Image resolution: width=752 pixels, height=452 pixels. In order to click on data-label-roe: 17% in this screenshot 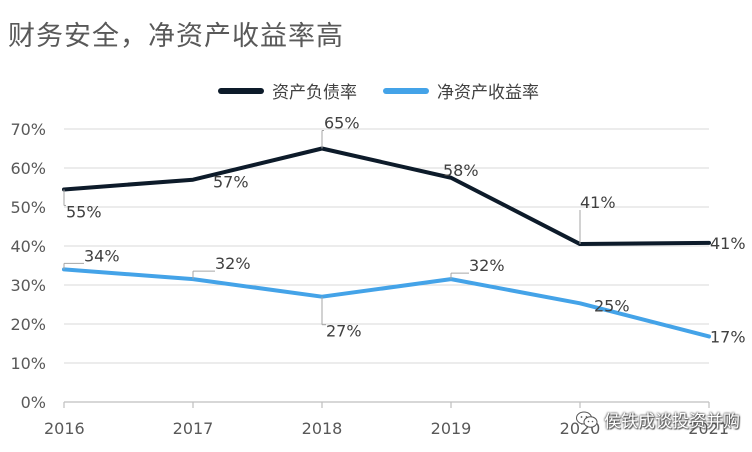, I will do `click(728, 336)`.